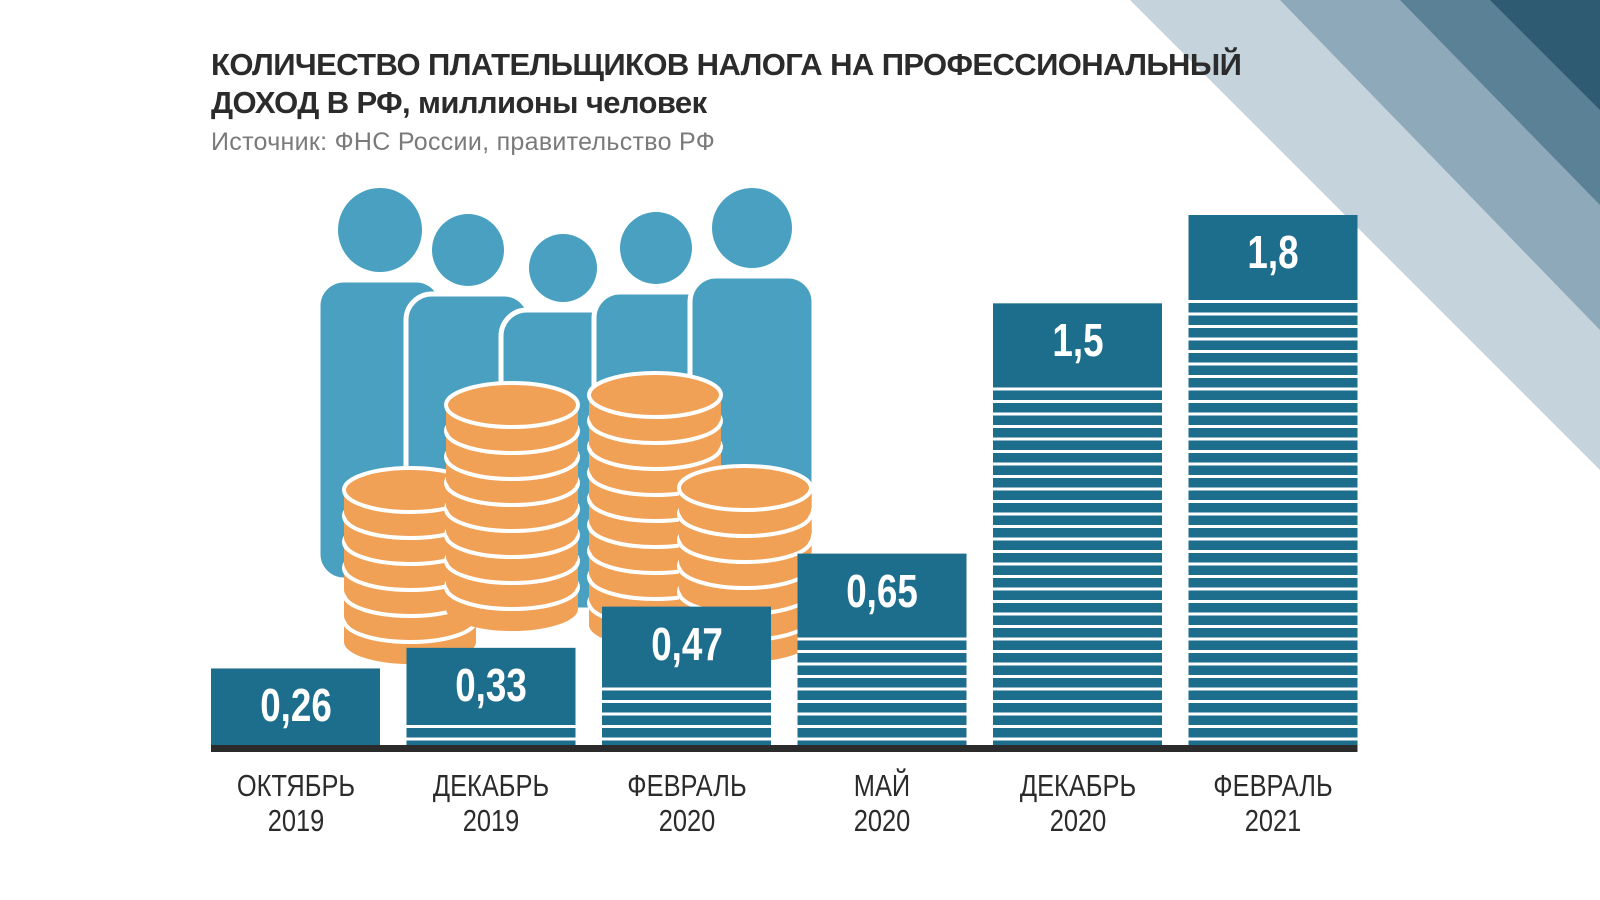 The height and width of the screenshot is (900, 1600). Describe the element at coordinates (882, 803) in the screenshot. I see `x-tick-label: МАЙ 2020` at that location.